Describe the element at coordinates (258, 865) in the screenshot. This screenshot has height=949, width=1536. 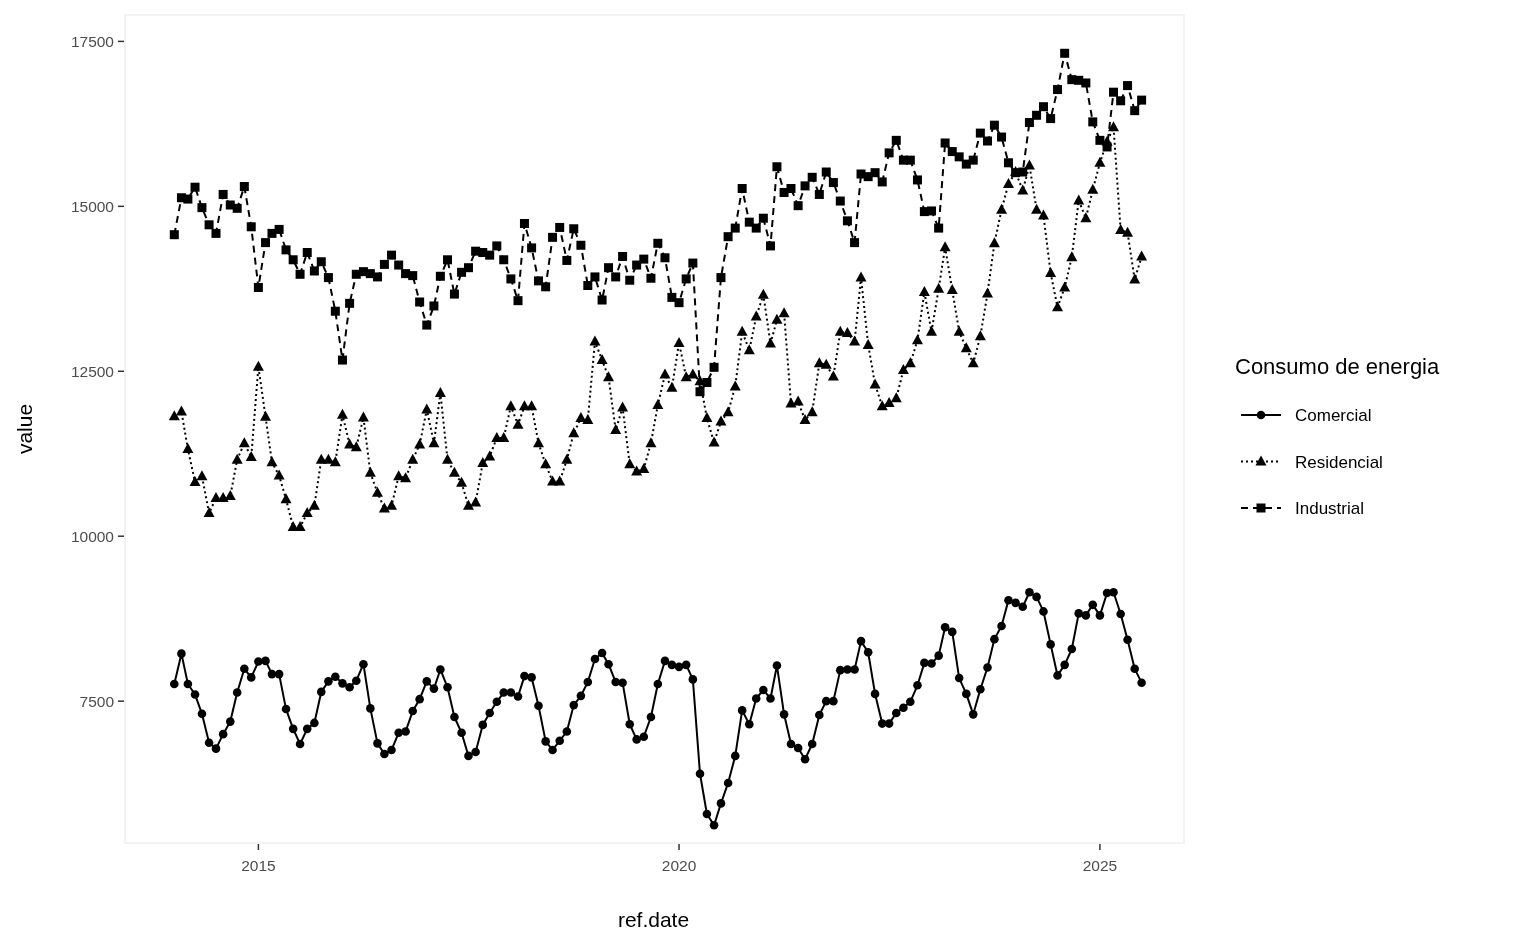
I see `x-tick-label: 2015` at that location.